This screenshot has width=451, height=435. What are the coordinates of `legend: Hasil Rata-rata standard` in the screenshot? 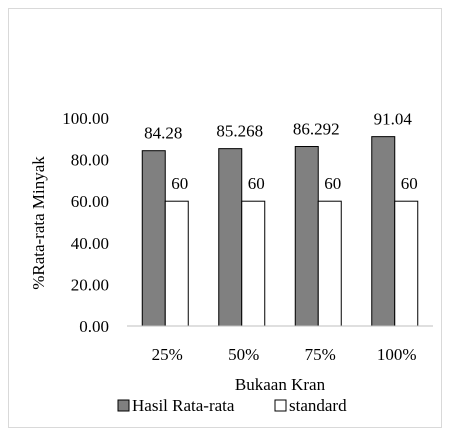 It's located at (232, 405).